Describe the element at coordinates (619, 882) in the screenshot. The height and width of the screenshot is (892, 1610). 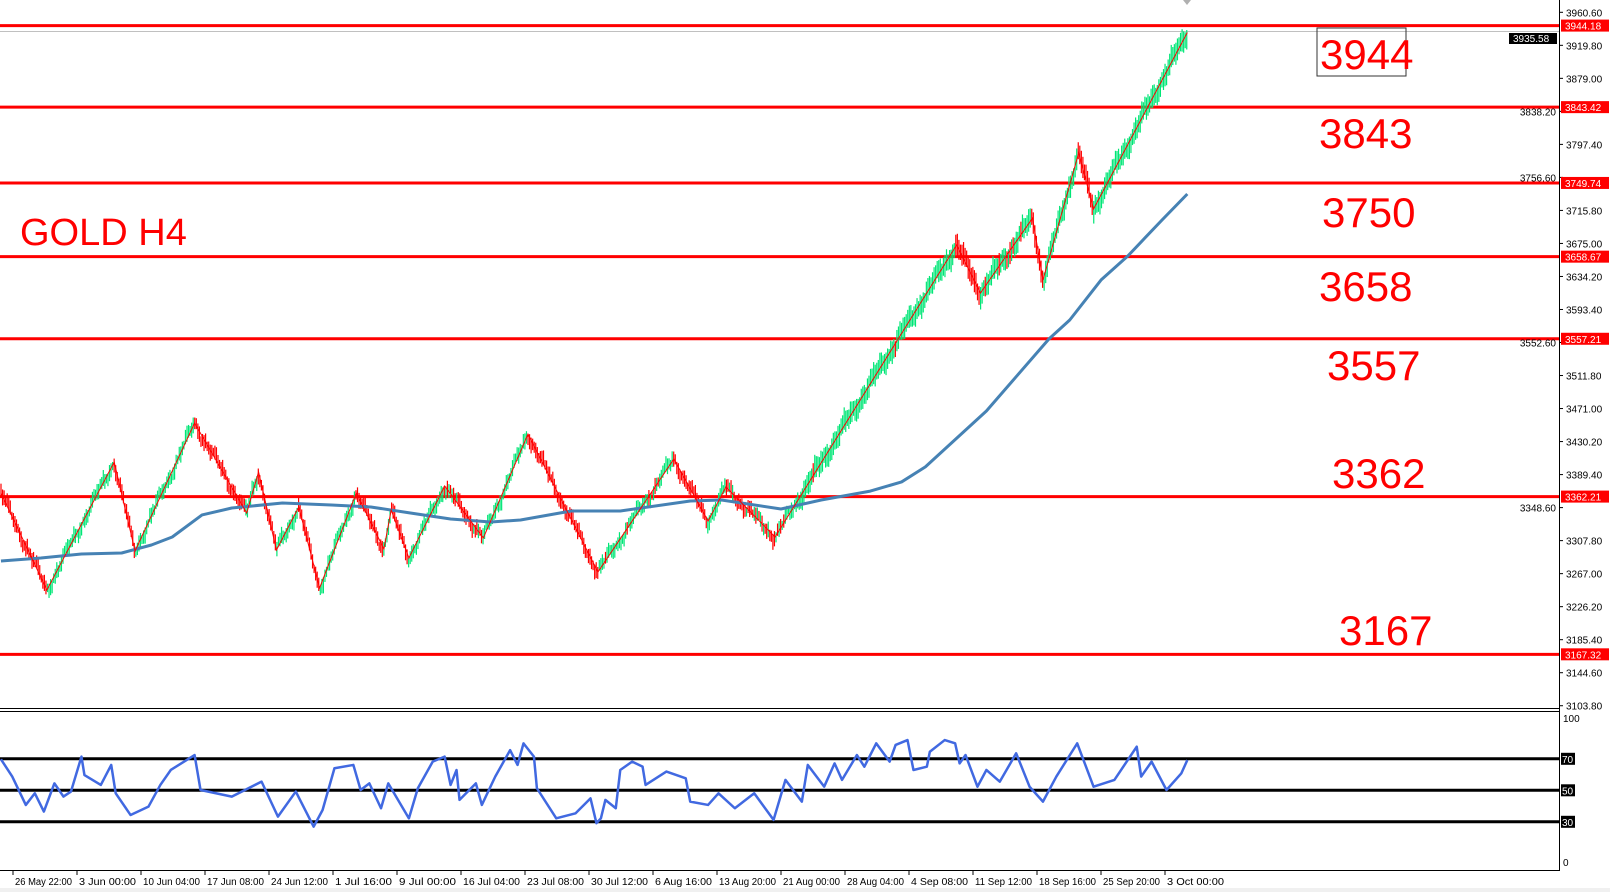
I see `time-tick-label: 30 Jul 12:00` at that location.